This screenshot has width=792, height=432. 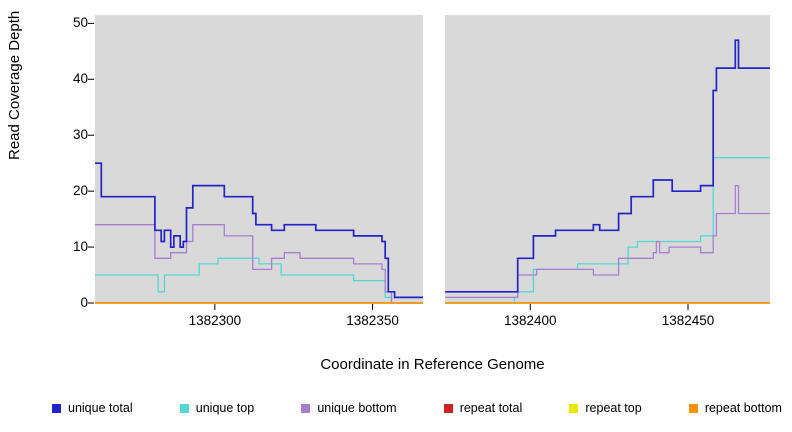 I want to click on x-tick-label: 1382450, so click(x=688, y=320).